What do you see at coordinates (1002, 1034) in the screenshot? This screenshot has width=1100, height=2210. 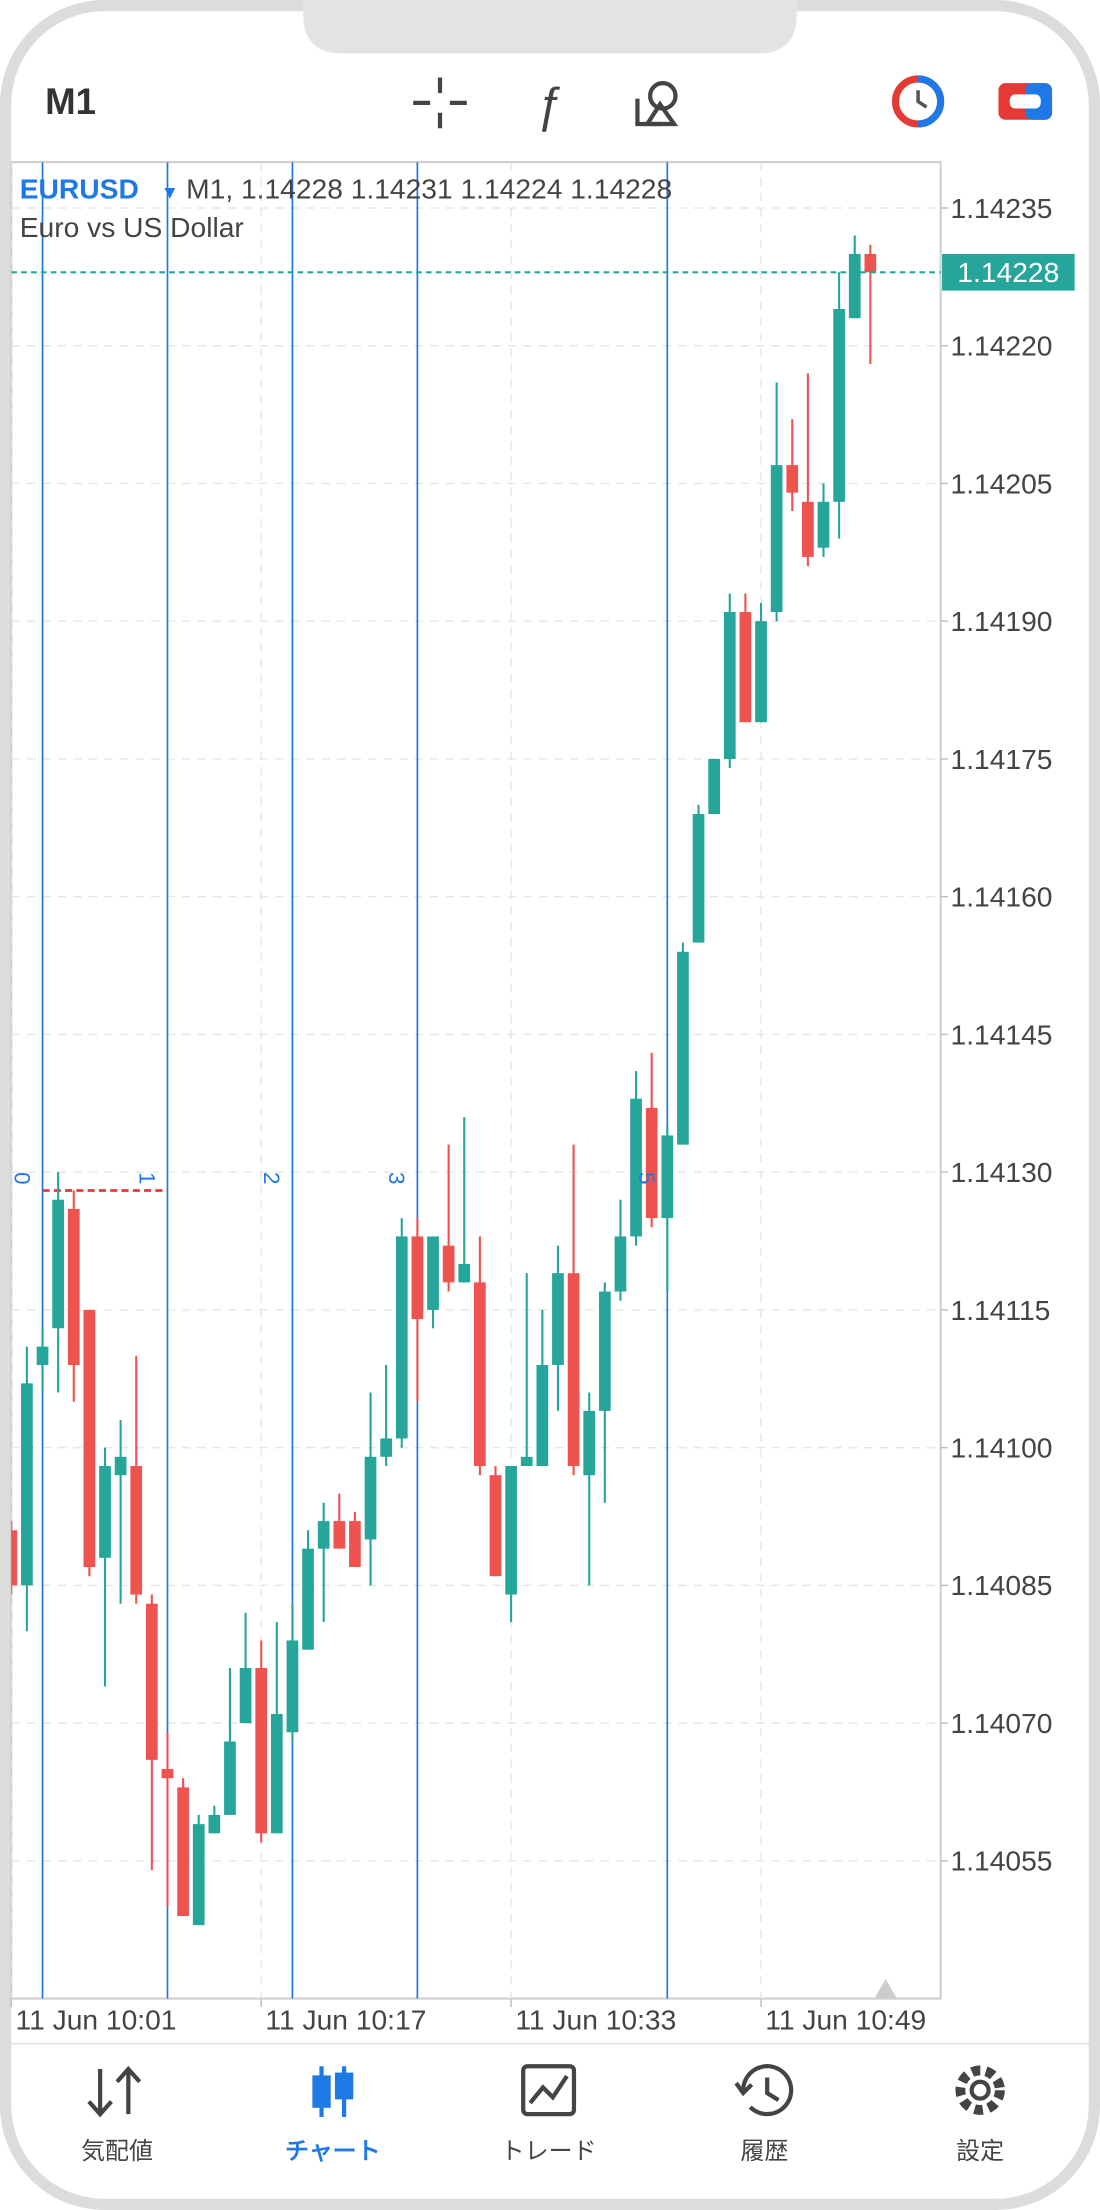 I see `y-tick-label: 1.14145` at bounding box center [1002, 1034].